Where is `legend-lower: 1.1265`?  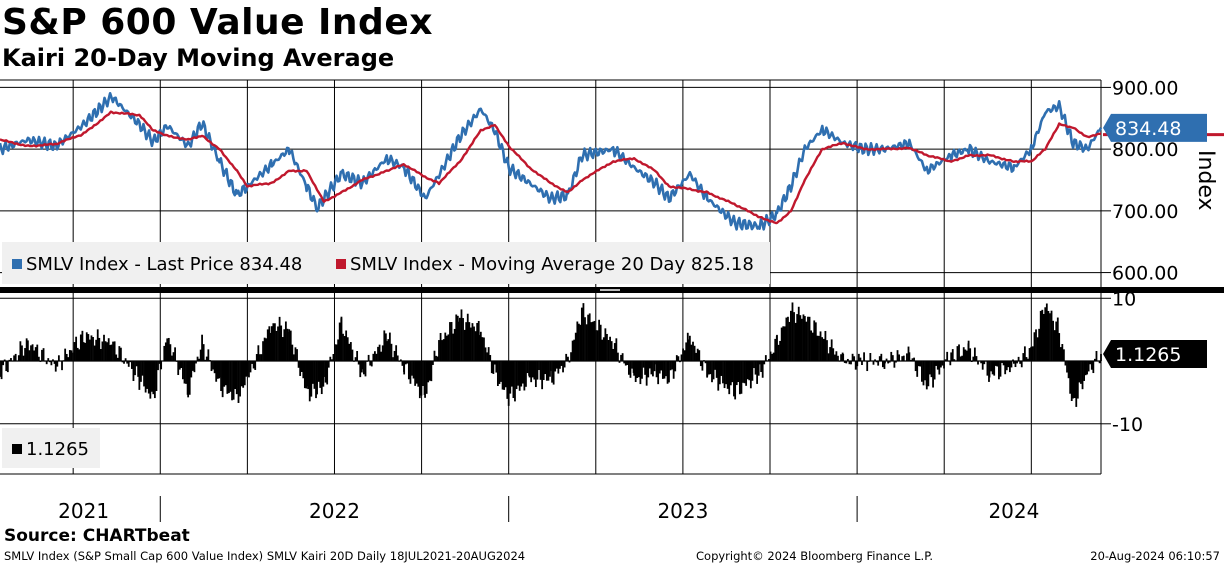
legend-lower: 1.1265 is located at coordinates (51, 448).